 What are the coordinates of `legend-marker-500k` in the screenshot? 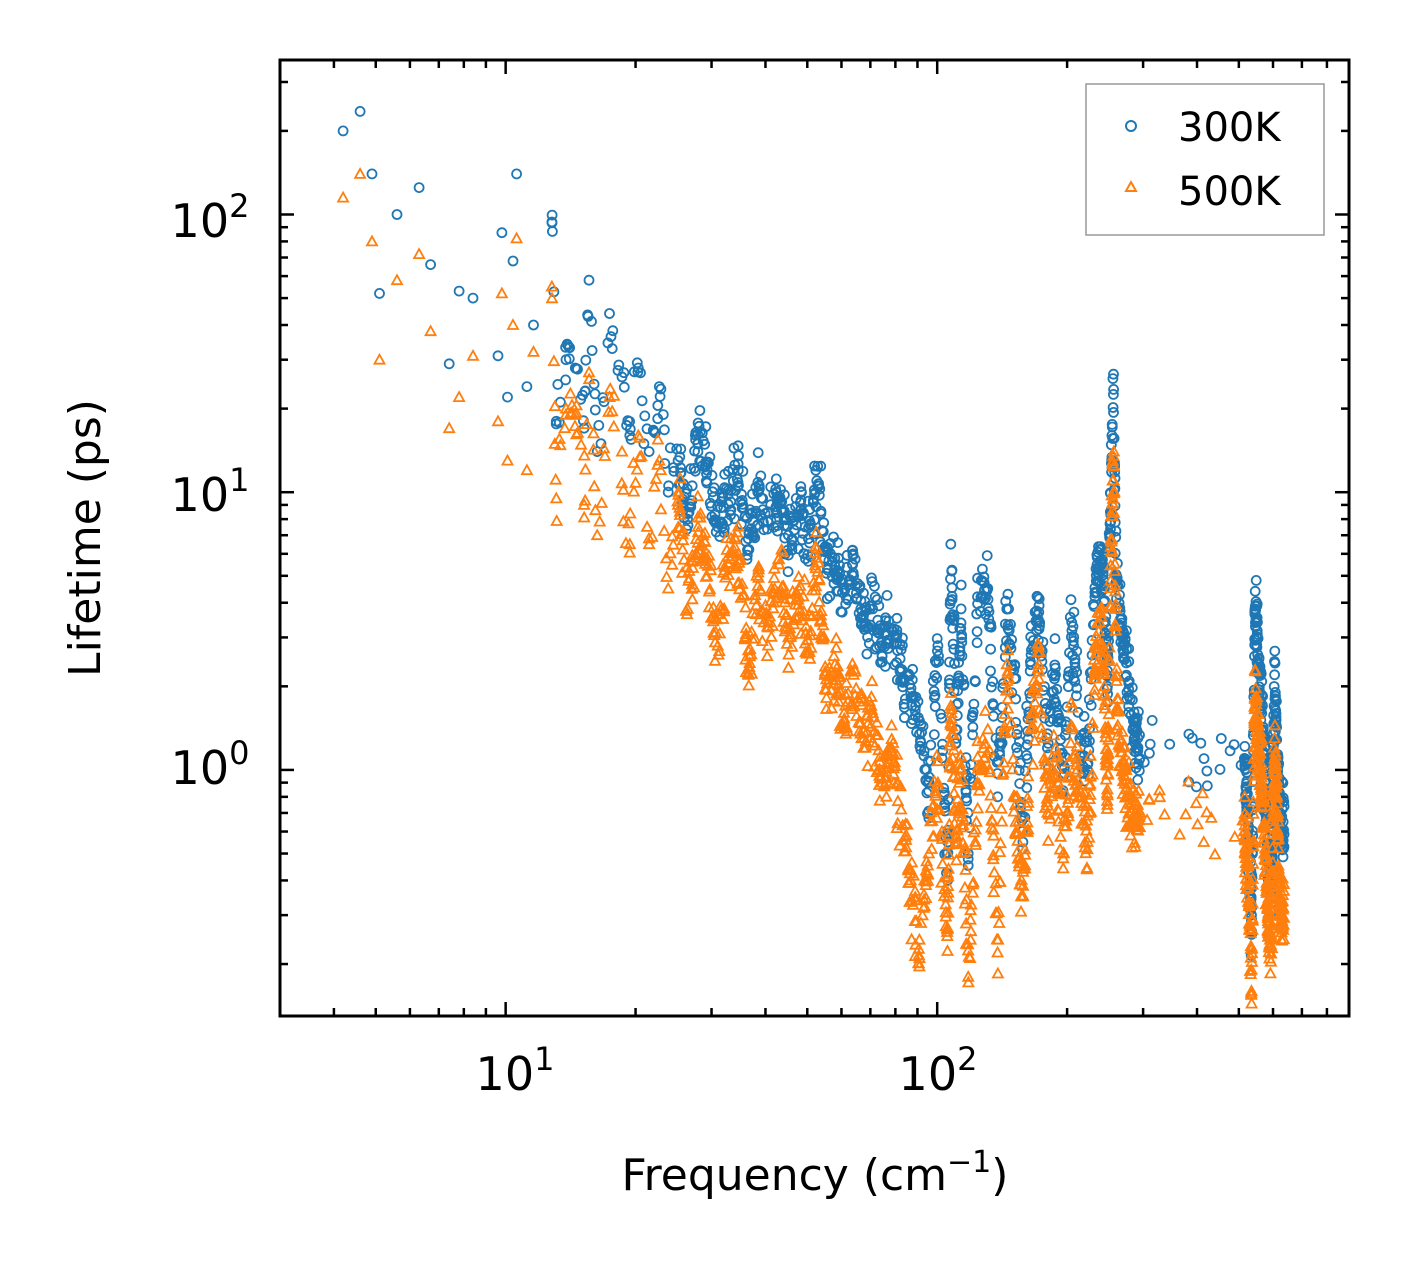 It's located at (1131, 185).